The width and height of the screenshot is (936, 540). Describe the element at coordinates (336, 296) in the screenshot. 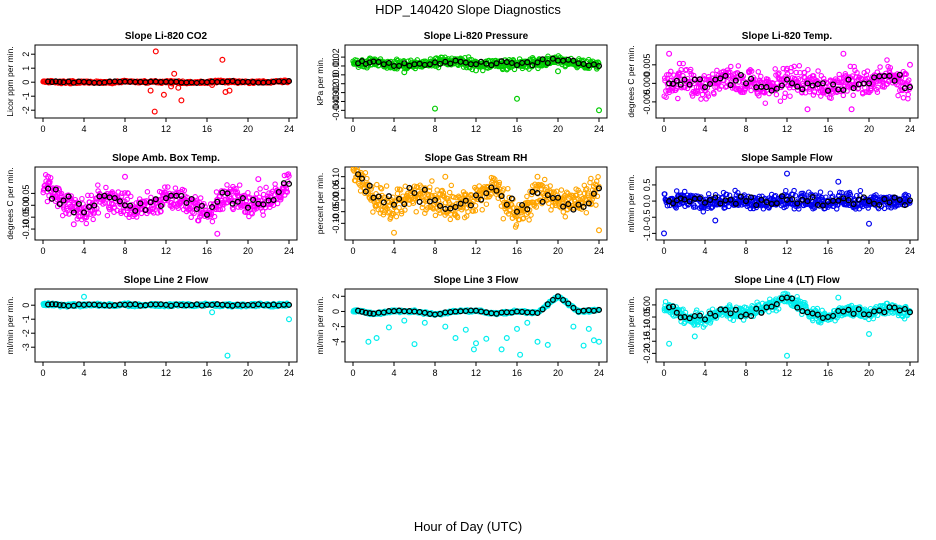

I see `y-tick-label: 2` at that location.